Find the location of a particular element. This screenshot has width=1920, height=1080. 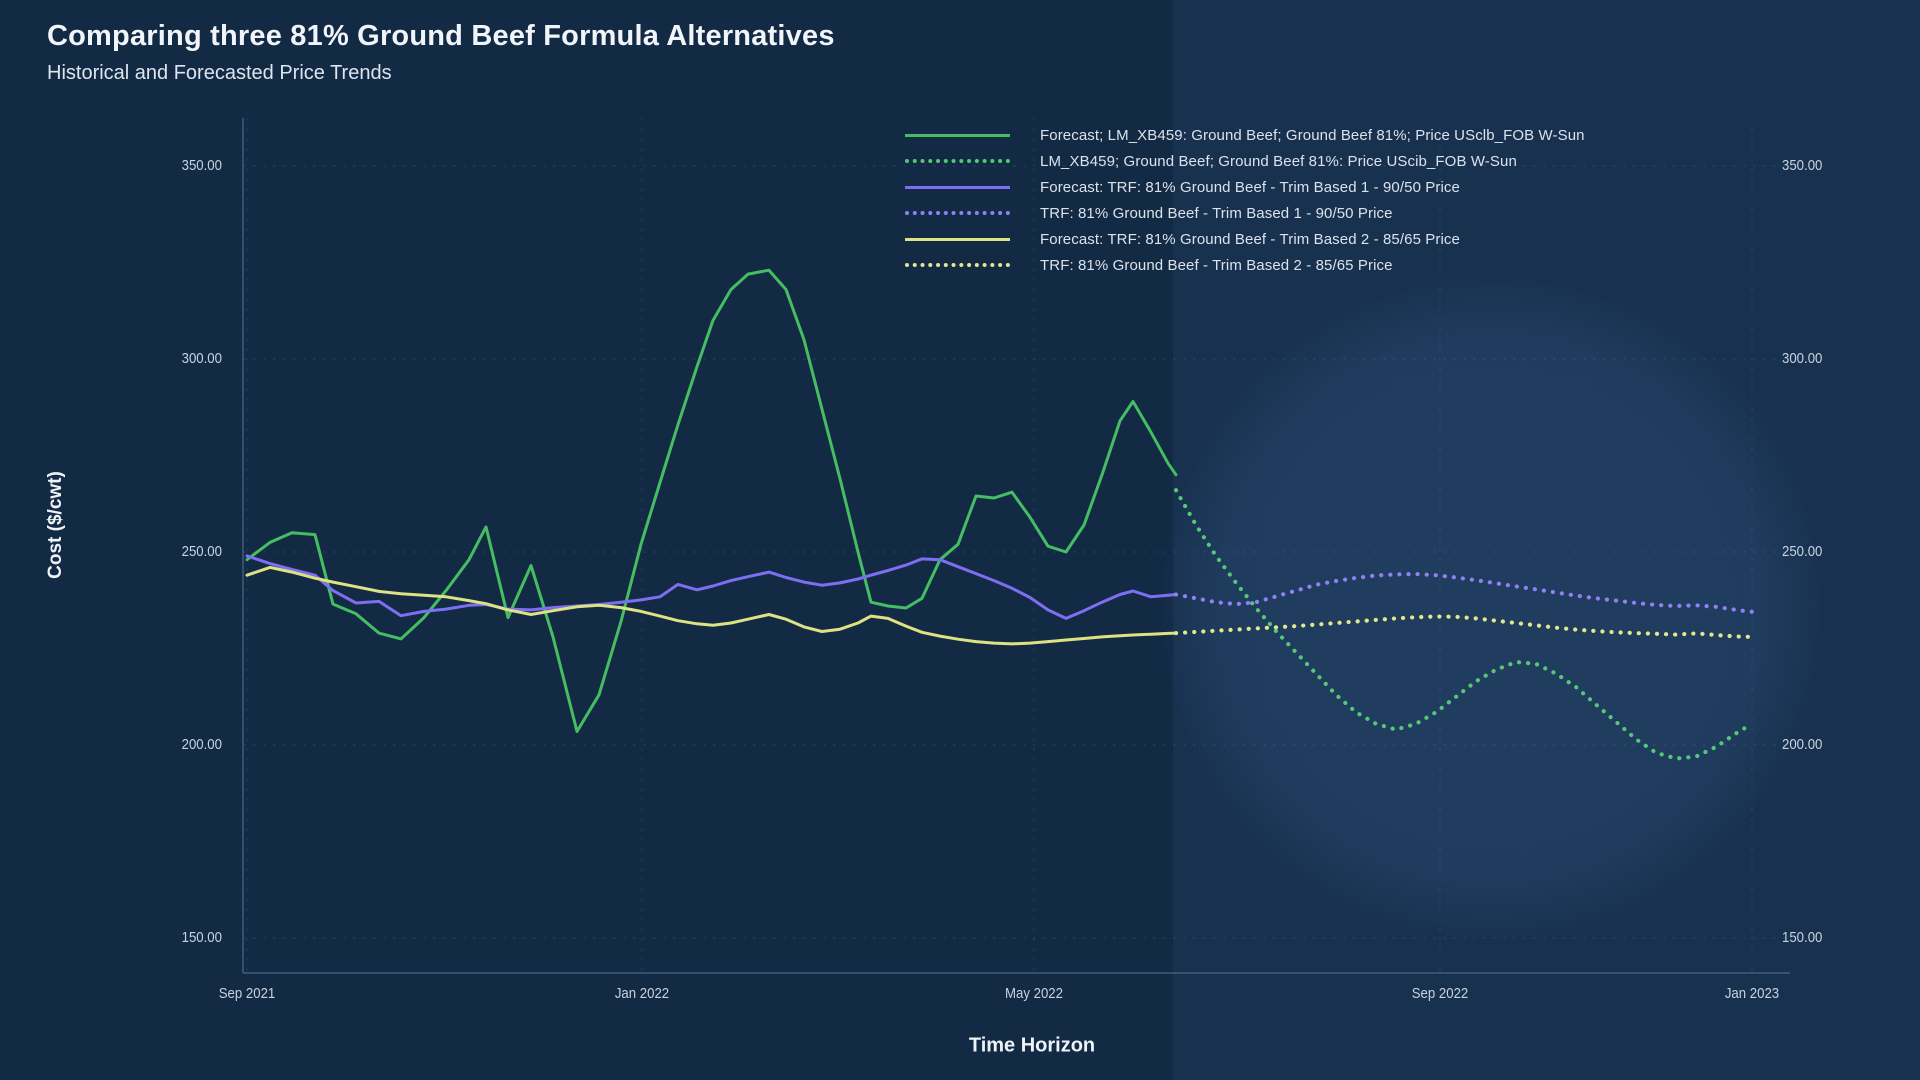

y-tick-label-right: 350.00 is located at coordinates (1802, 165).